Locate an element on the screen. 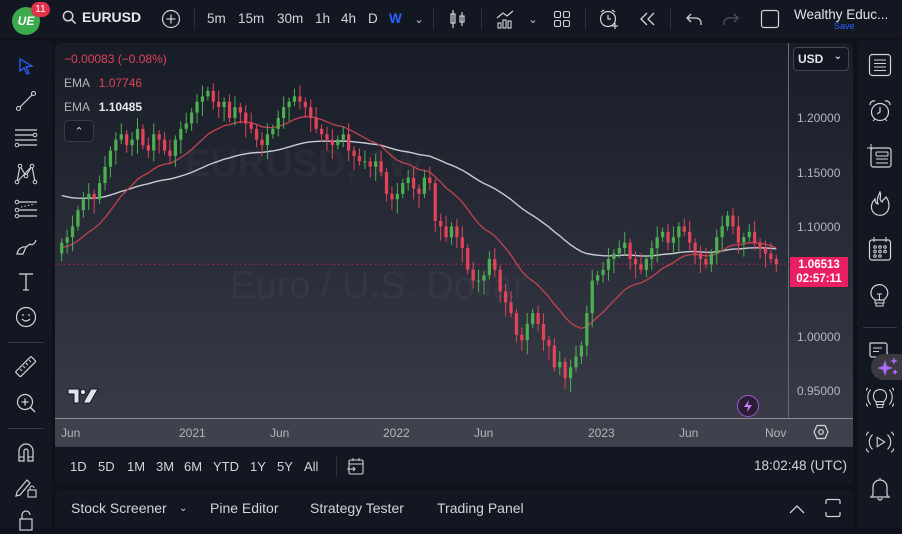  range-ytd: YTD is located at coordinates (226, 466).